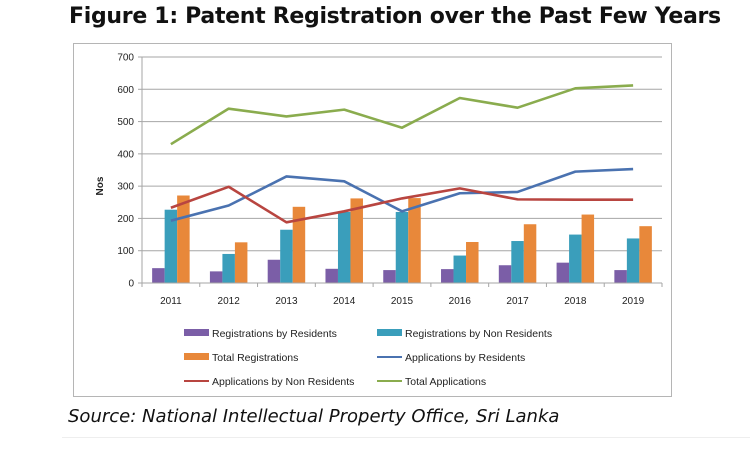 This screenshot has height=464, width=750. What do you see at coordinates (129, 171) in the screenshot?
I see `y-axis-ticks: 0 100 200 300 400 500 600 700` at bounding box center [129, 171].